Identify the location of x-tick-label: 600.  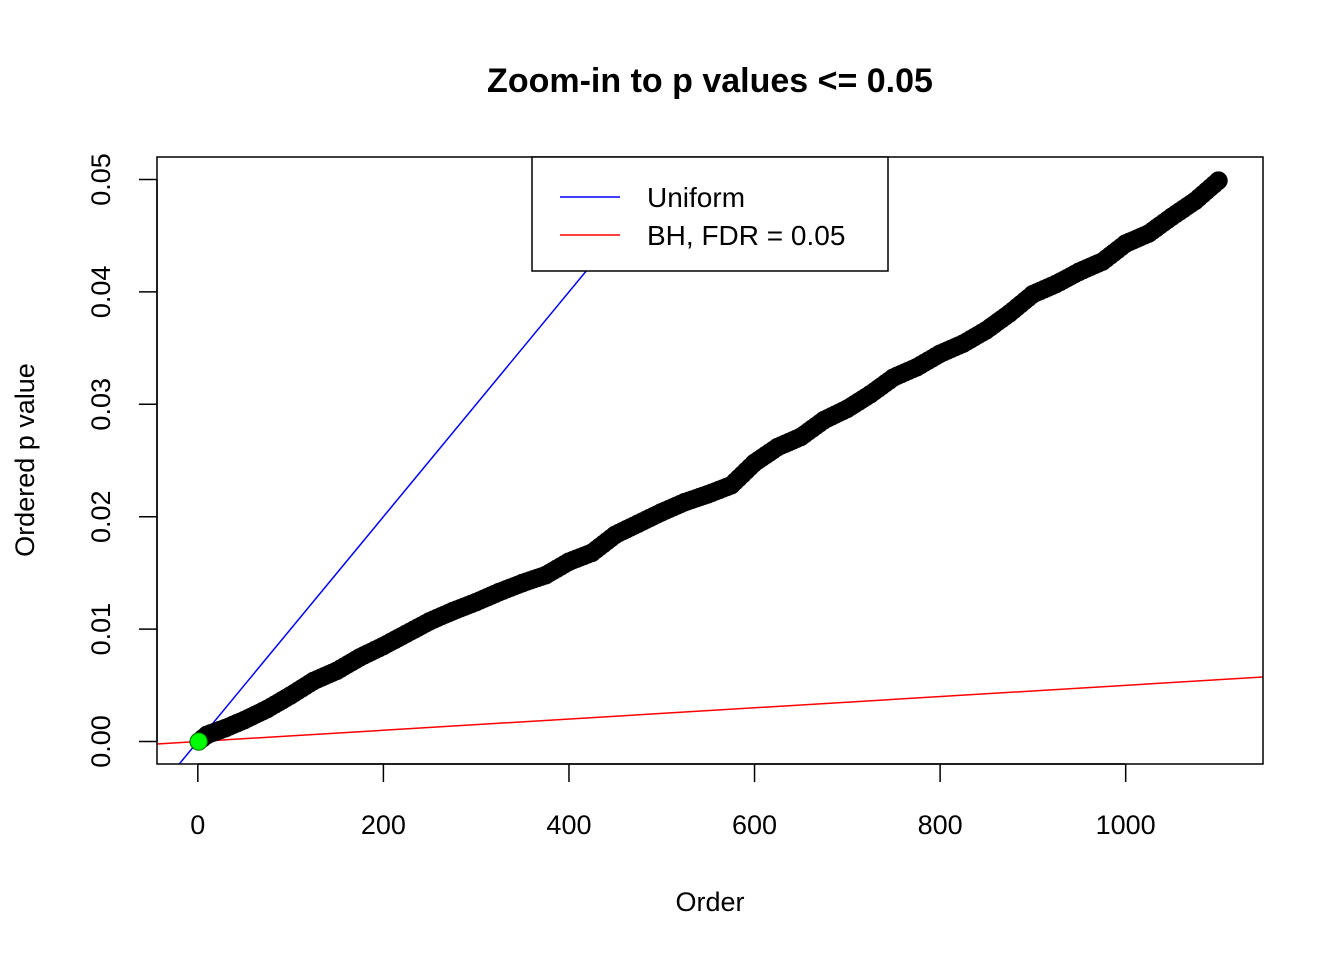
(754, 825).